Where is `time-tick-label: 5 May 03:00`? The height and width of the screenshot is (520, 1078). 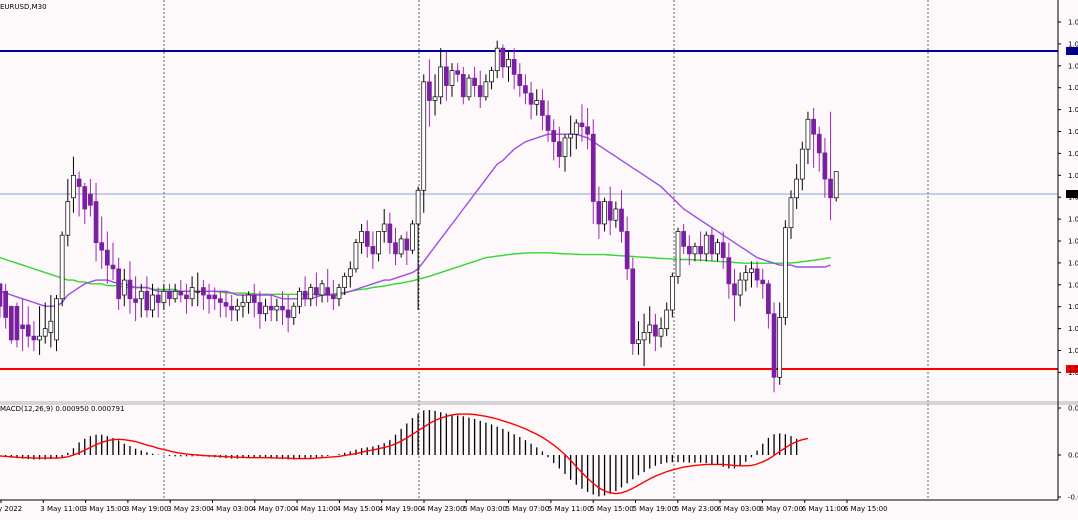 time-tick-label: 5 May 03:00 is located at coordinates (485, 509).